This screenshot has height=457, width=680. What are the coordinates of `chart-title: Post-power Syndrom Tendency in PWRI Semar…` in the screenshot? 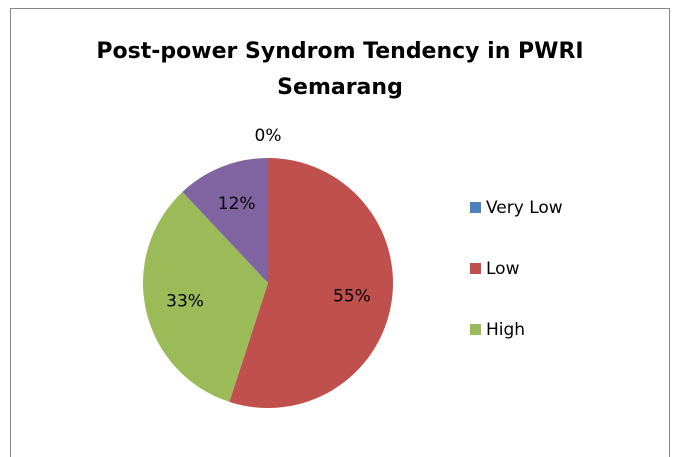 It's located at (339, 69).